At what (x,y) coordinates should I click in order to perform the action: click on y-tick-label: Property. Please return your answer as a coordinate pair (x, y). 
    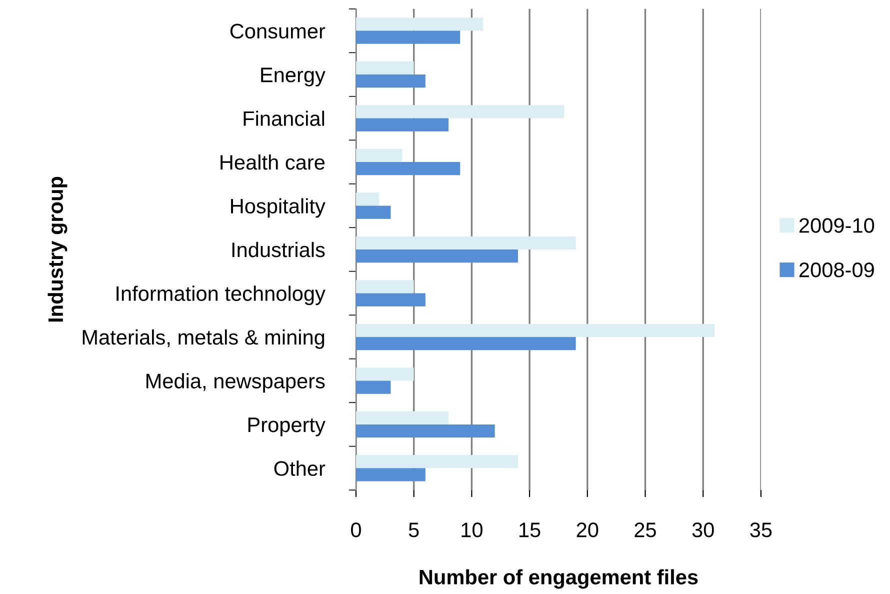
    Looking at the image, I should click on (287, 427).